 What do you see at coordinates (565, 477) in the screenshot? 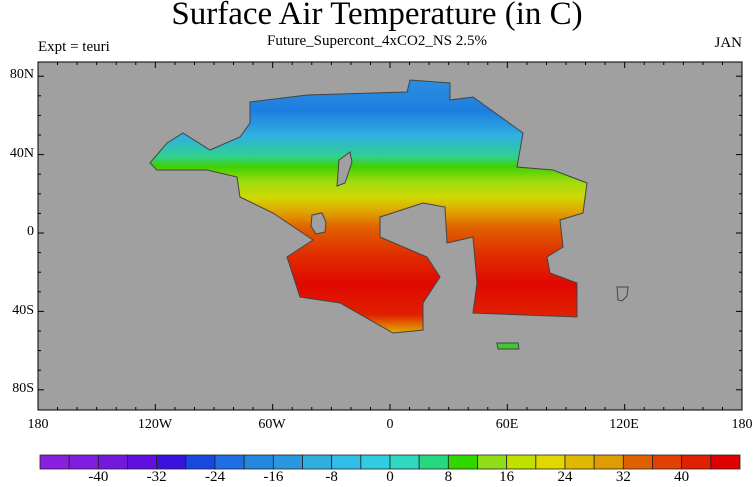
I see `colorbar-label: 24` at bounding box center [565, 477].